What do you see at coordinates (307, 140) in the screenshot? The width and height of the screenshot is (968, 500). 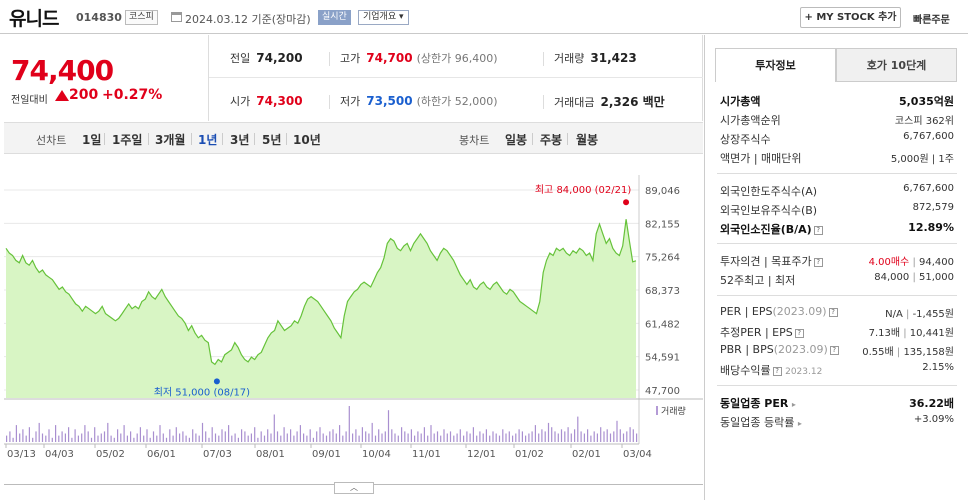 I see `tab-10y: 10년` at bounding box center [307, 140].